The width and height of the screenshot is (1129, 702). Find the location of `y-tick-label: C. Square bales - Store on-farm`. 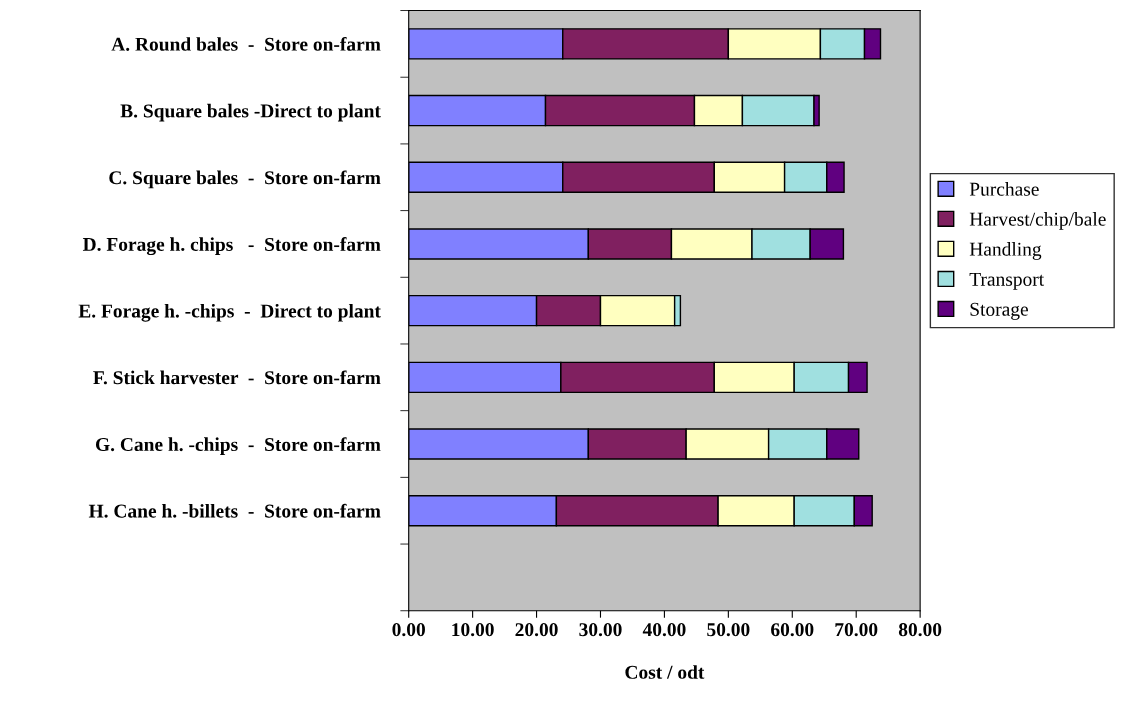

y-tick-label: C. Square bales - Store on-farm is located at coordinates (245, 179).